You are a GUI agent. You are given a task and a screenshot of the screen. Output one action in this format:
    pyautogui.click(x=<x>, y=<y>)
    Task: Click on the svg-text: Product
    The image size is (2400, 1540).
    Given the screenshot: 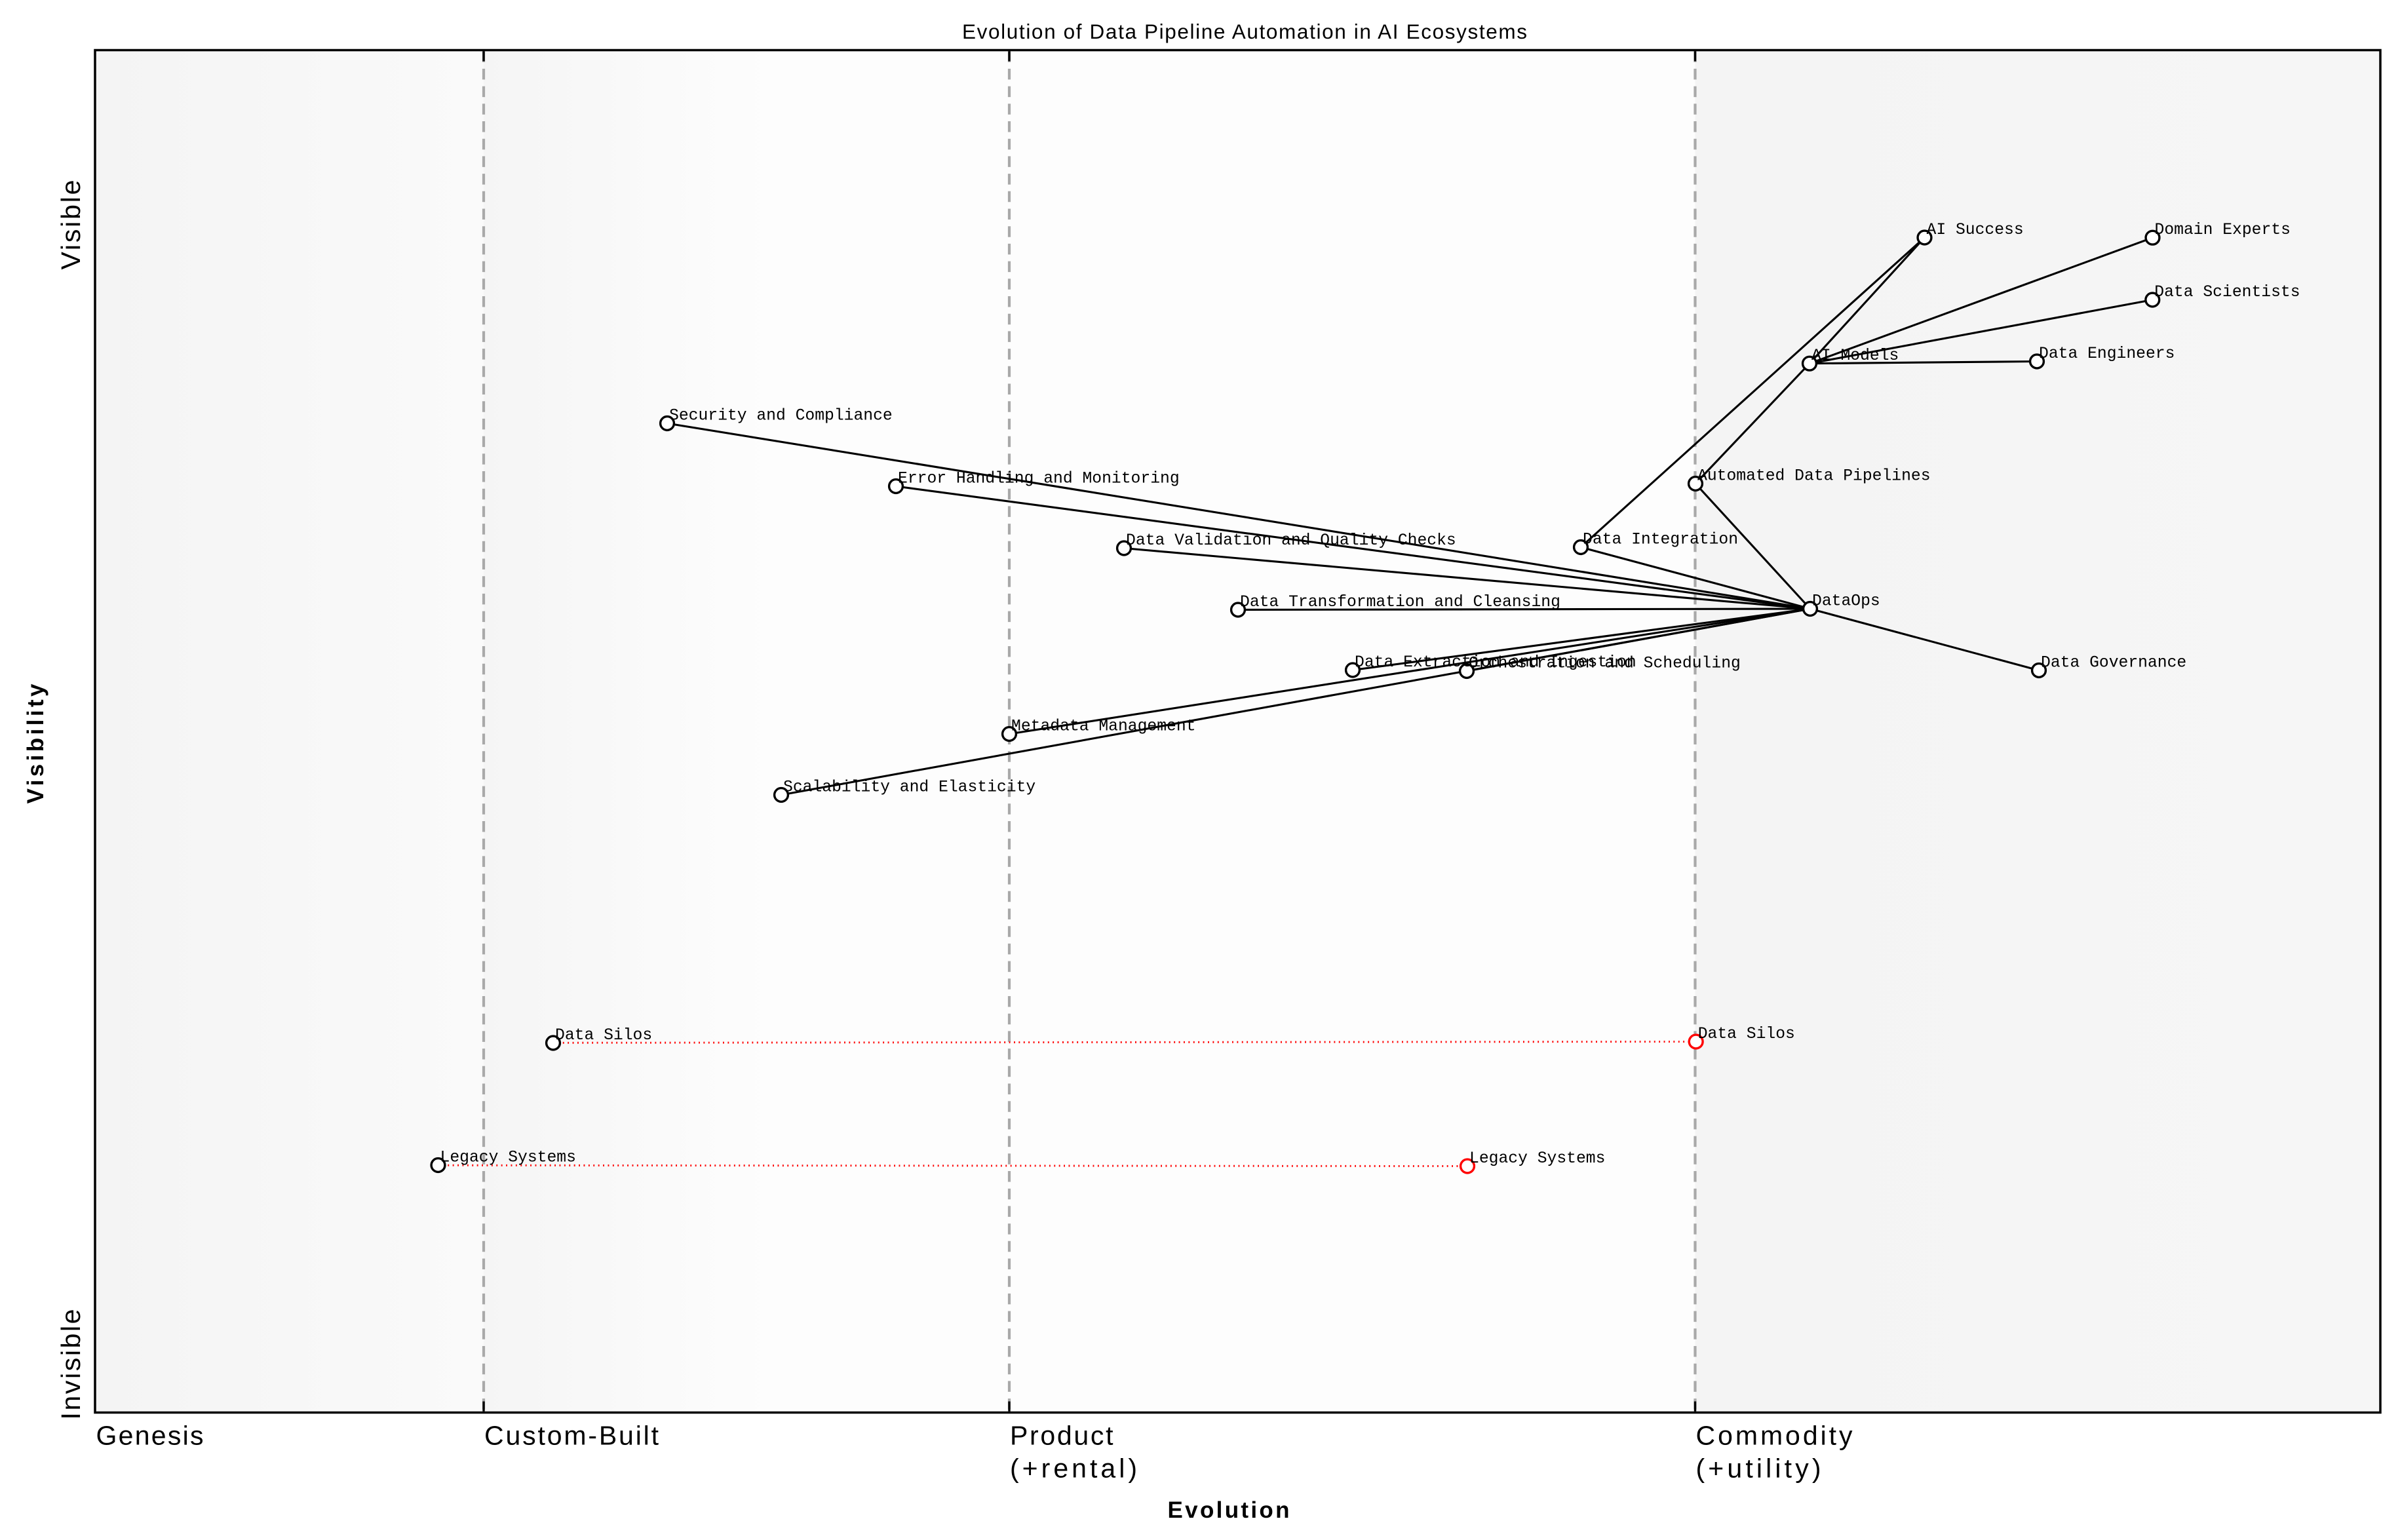 What is the action you would take?
    pyautogui.click(x=1061, y=1436)
    